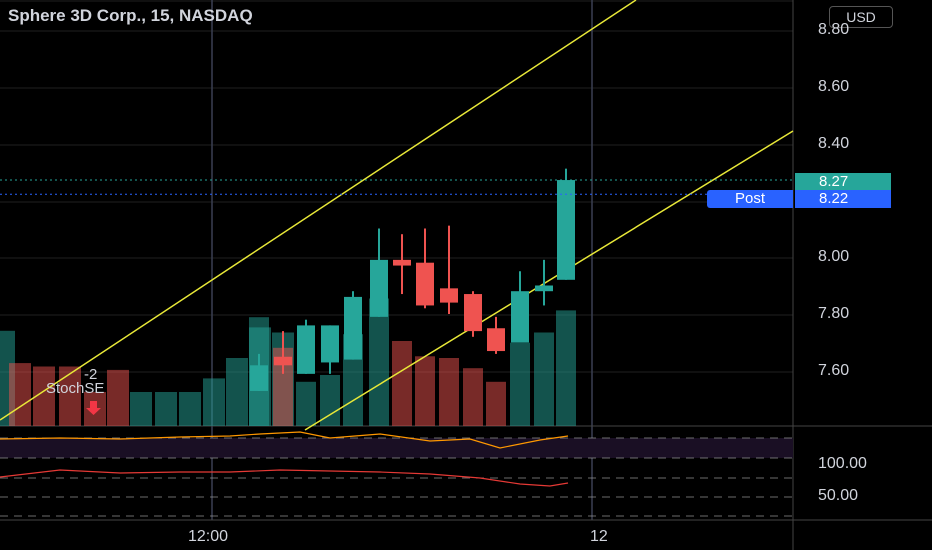 The width and height of the screenshot is (932, 550). Describe the element at coordinates (834, 256) in the screenshot. I see `price-tick: 8.00` at that location.